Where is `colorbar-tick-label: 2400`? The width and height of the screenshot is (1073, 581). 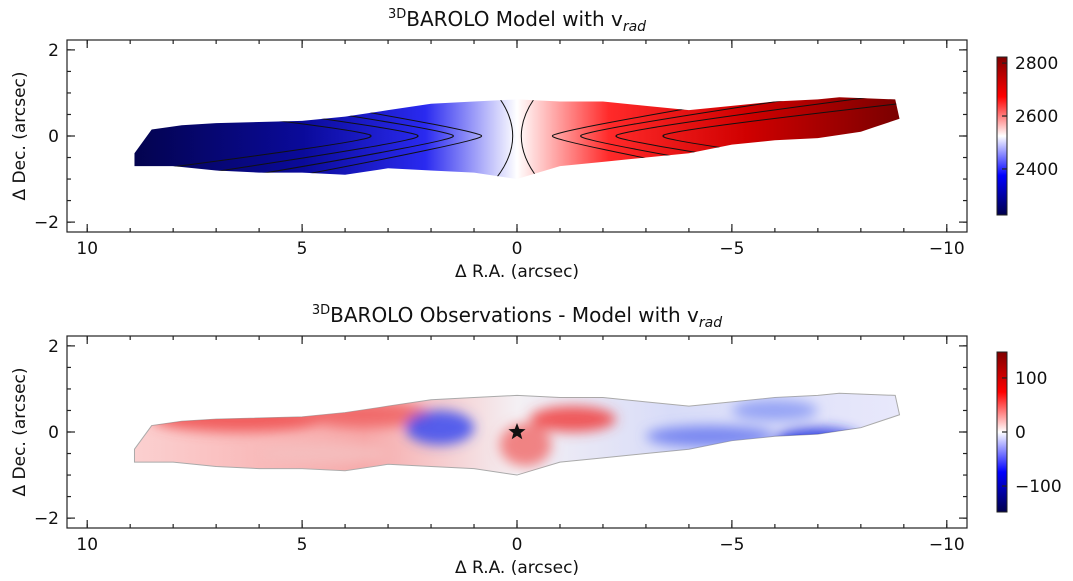 colorbar-tick-label: 2400 is located at coordinates (1036, 170).